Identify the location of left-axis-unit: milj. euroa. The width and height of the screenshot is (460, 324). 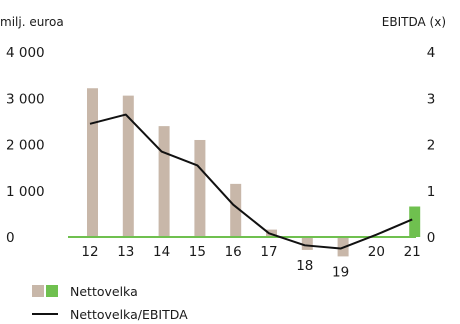
(32, 22).